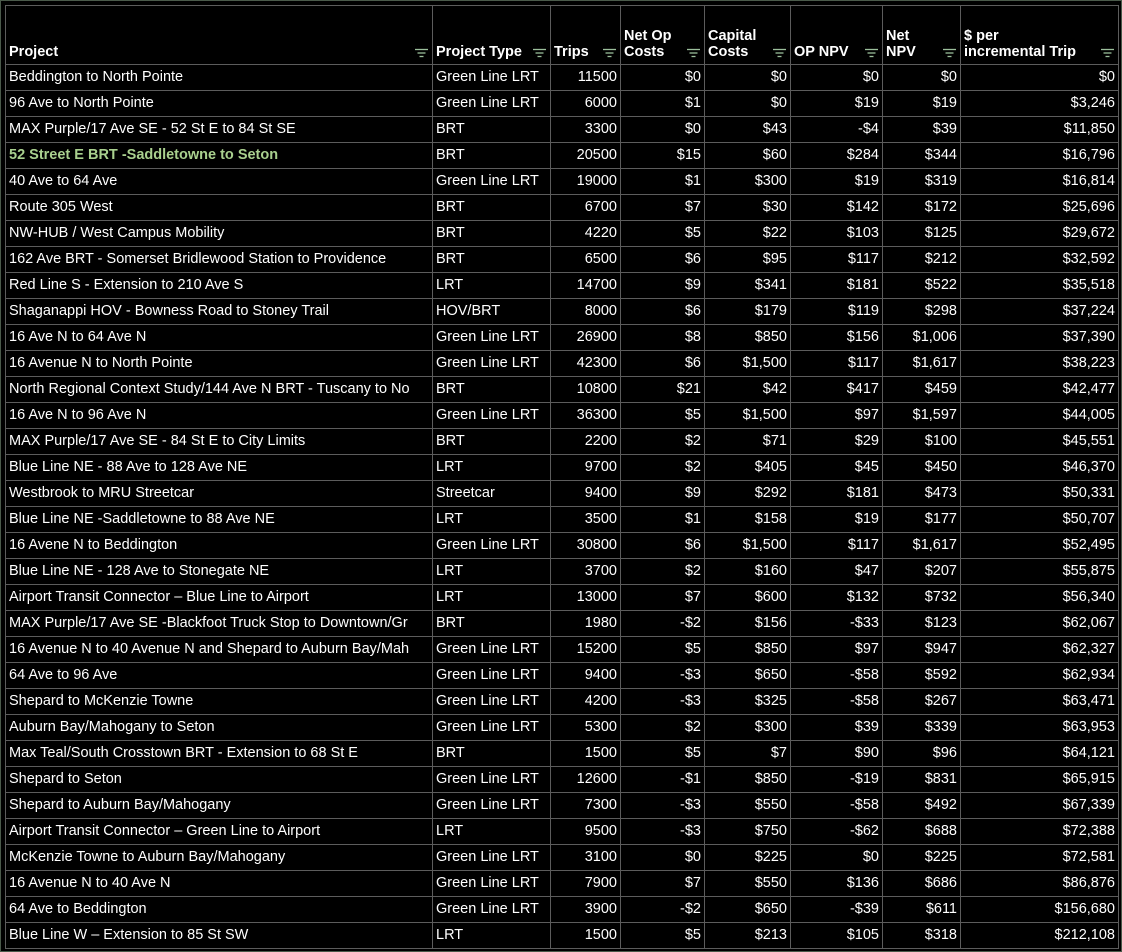 The image size is (1122, 952). I want to click on number-cell: $97, so click(836, 649).